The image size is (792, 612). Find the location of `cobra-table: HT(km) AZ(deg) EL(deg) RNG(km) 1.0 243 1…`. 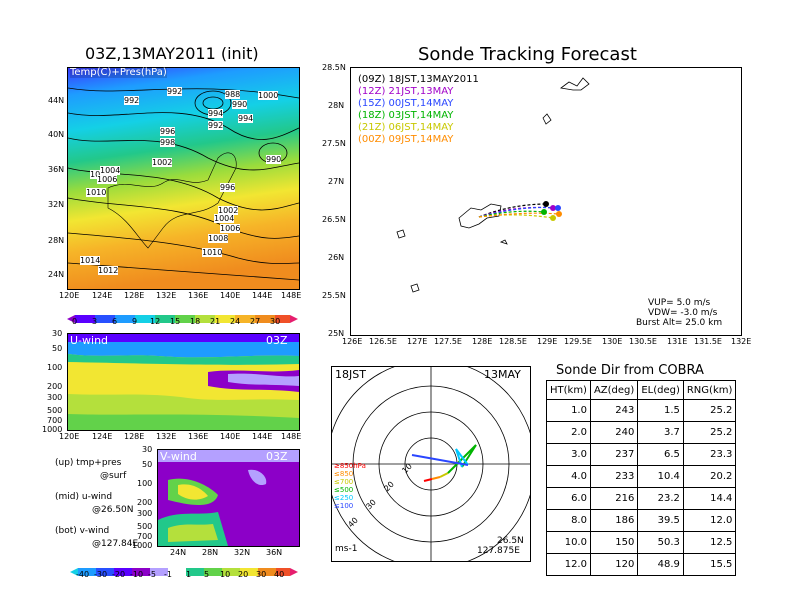

cobra-table: HT(km) AZ(deg) EL(deg) RNG(km) 1.0 243 1… is located at coordinates (641, 478).